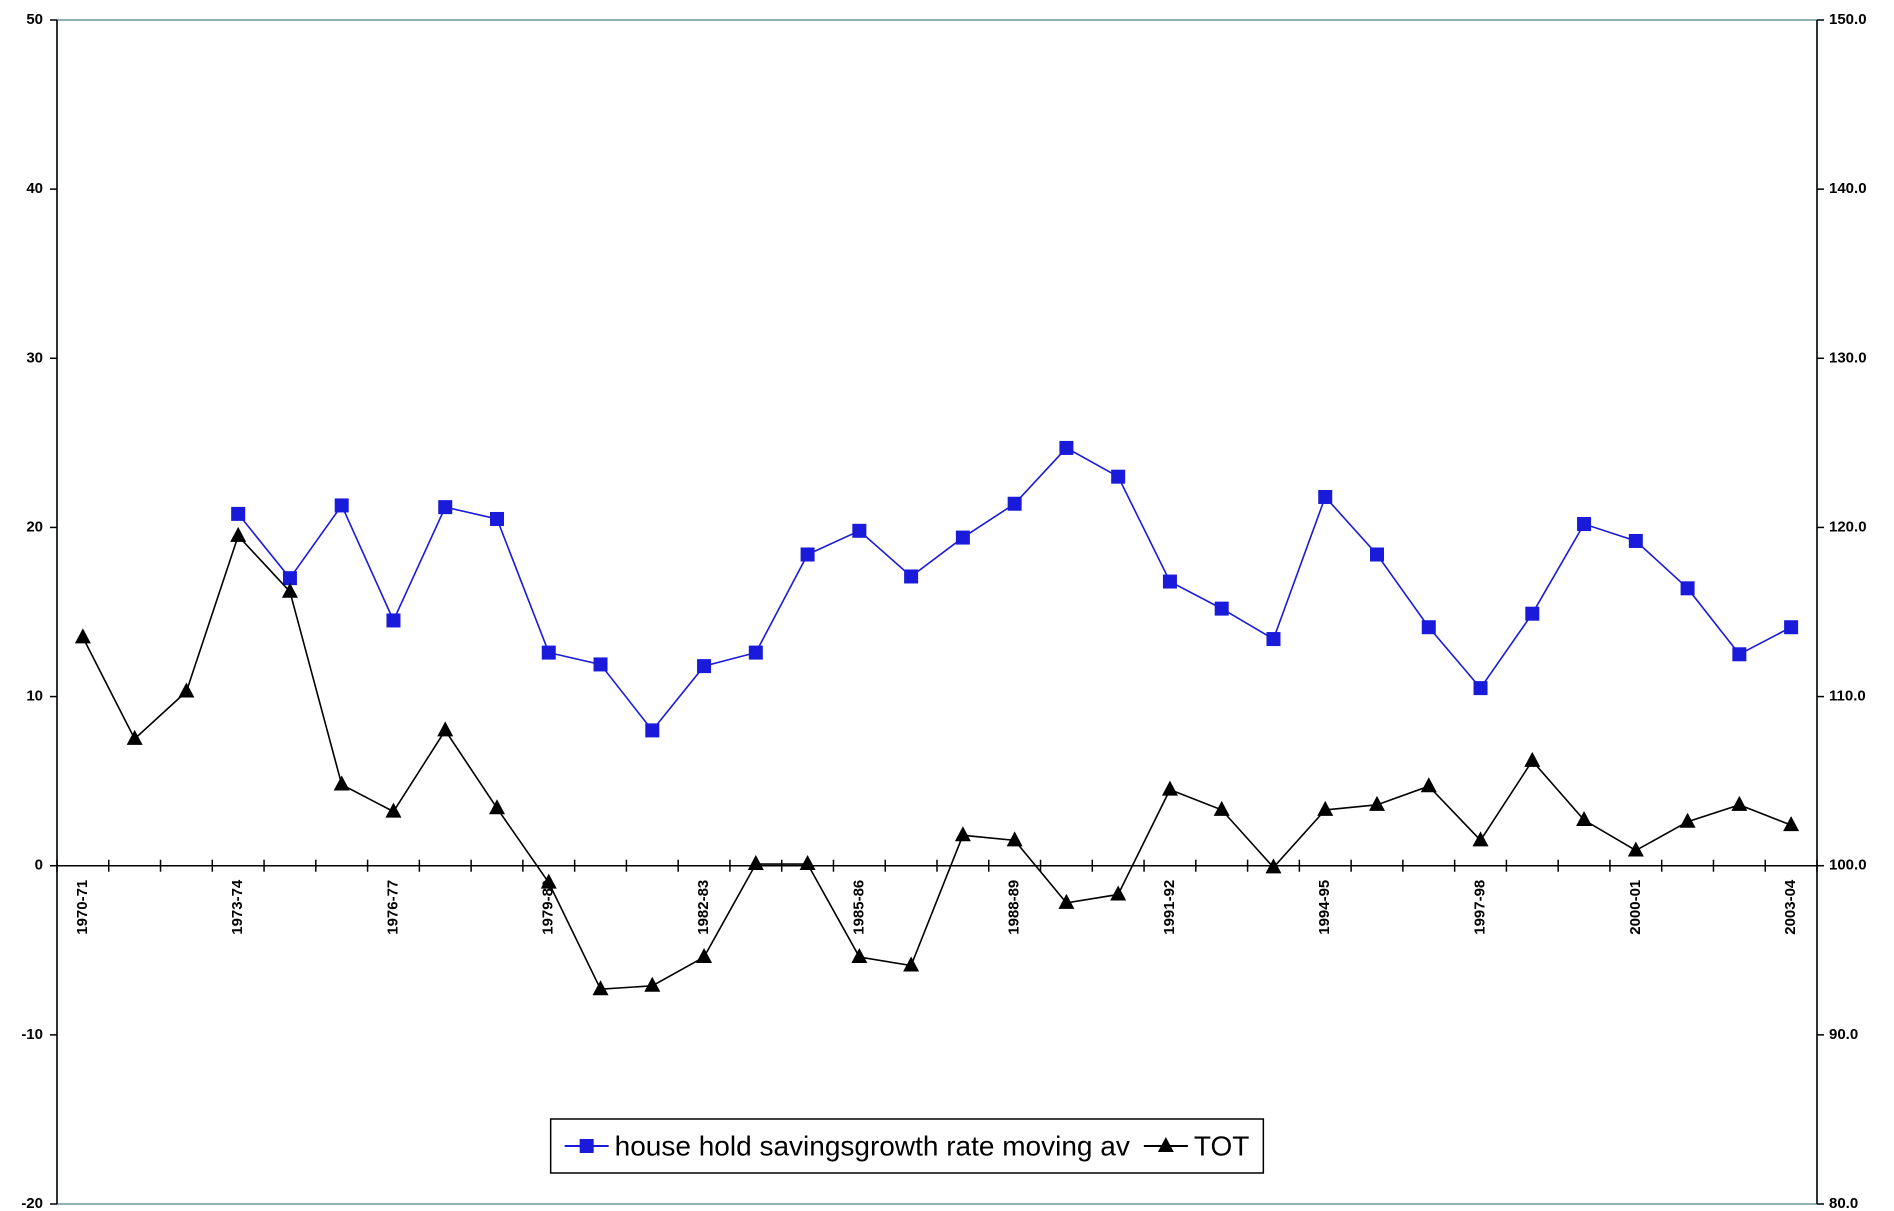 The width and height of the screenshot is (1894, 1211). I want to click on y-tick-label: 20, so click(34, 526).